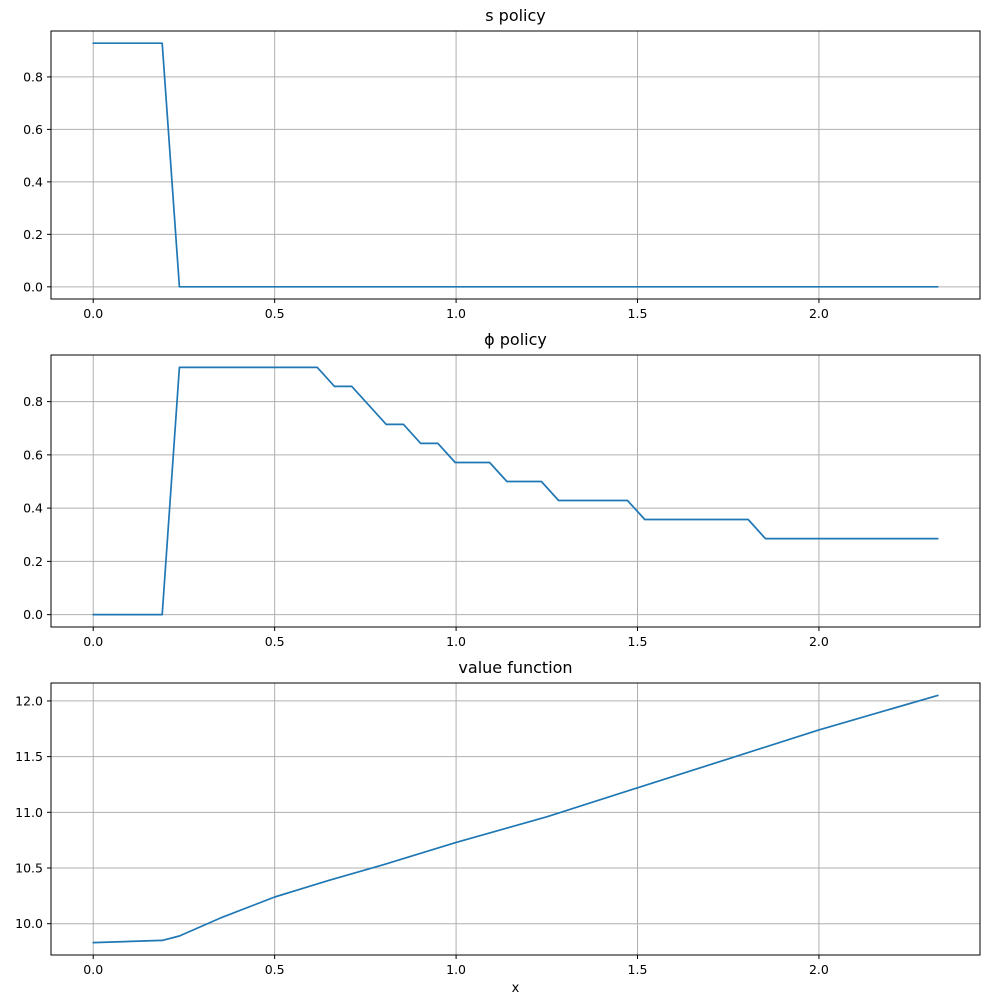 The width and height of the screenshot is (990, 1007). Describe the element at coordinates (515, 988) in the screenshot. I see `x-axis-label: x` at that location.